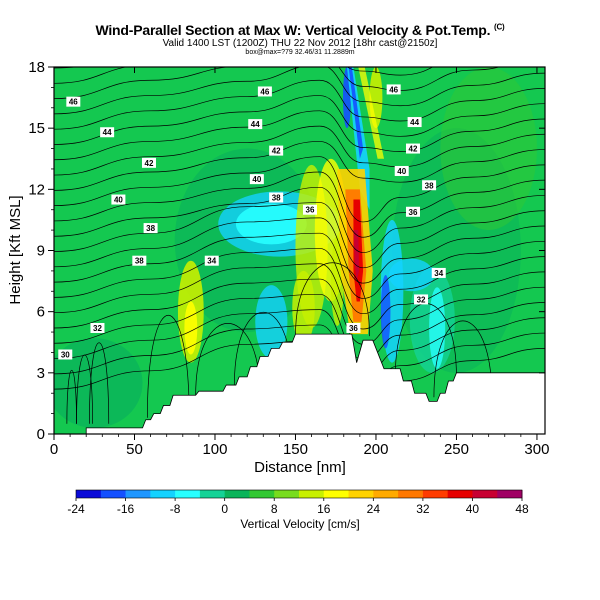 This screenshot has height=600, width=600. What do you see at coordinates (300, 52) in the screenshot?
I see `chart-info-line: box@max=?79 32.46/31 11.2889m` at bounding box center [300, 52].